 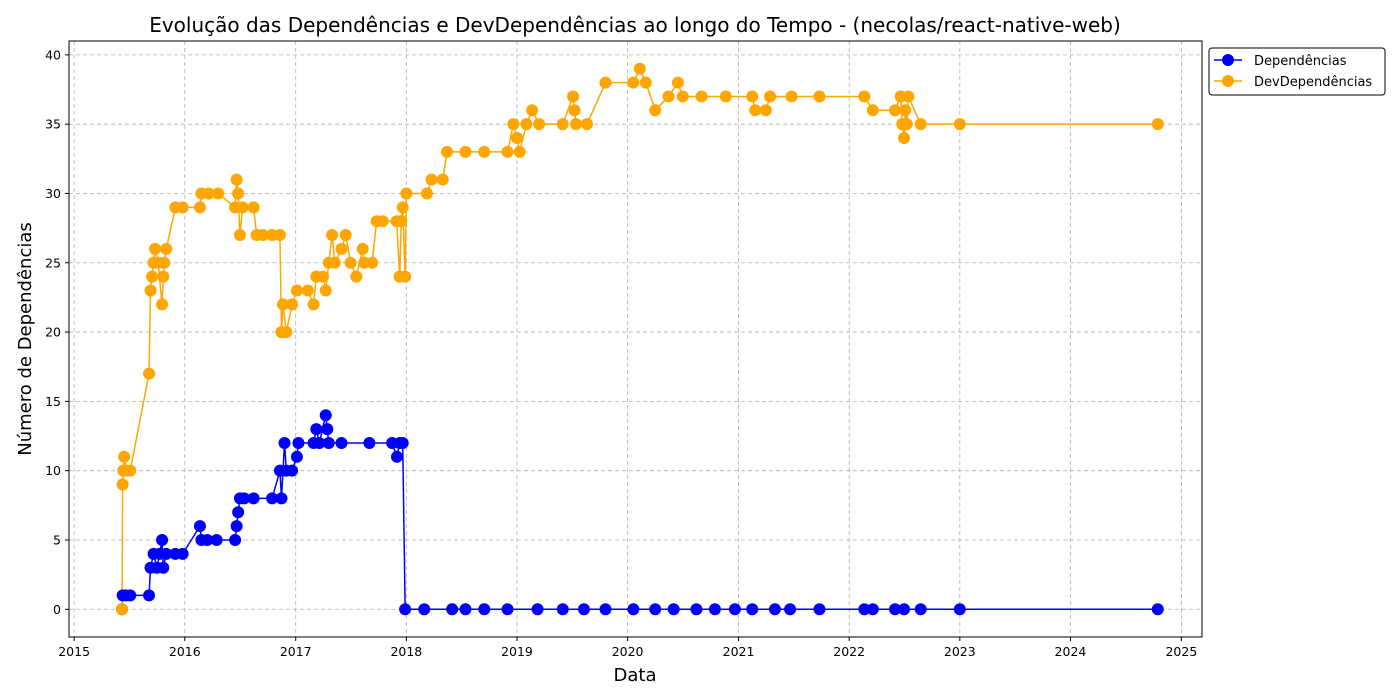 I want to click on y-tick-label: 25, so click(x=53, y=262).